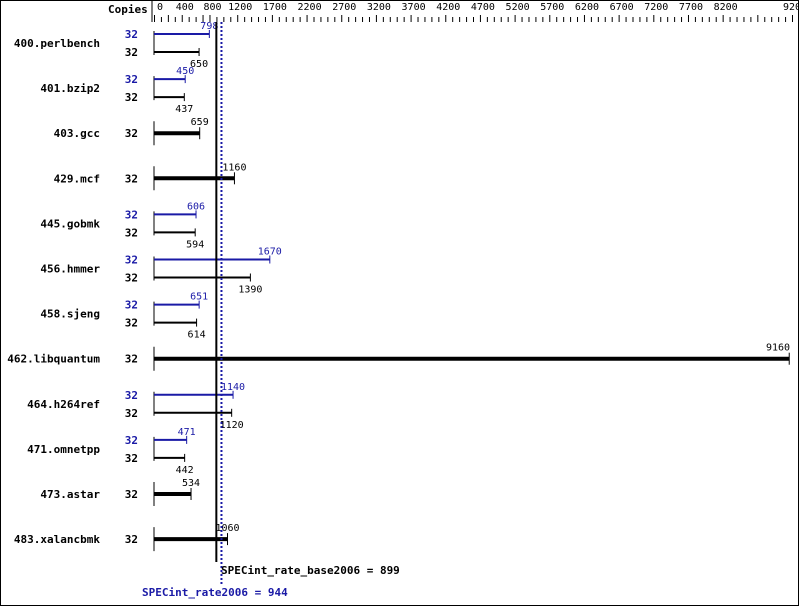  I want to click on axis-tick-label: 5200, so click(518, 7).